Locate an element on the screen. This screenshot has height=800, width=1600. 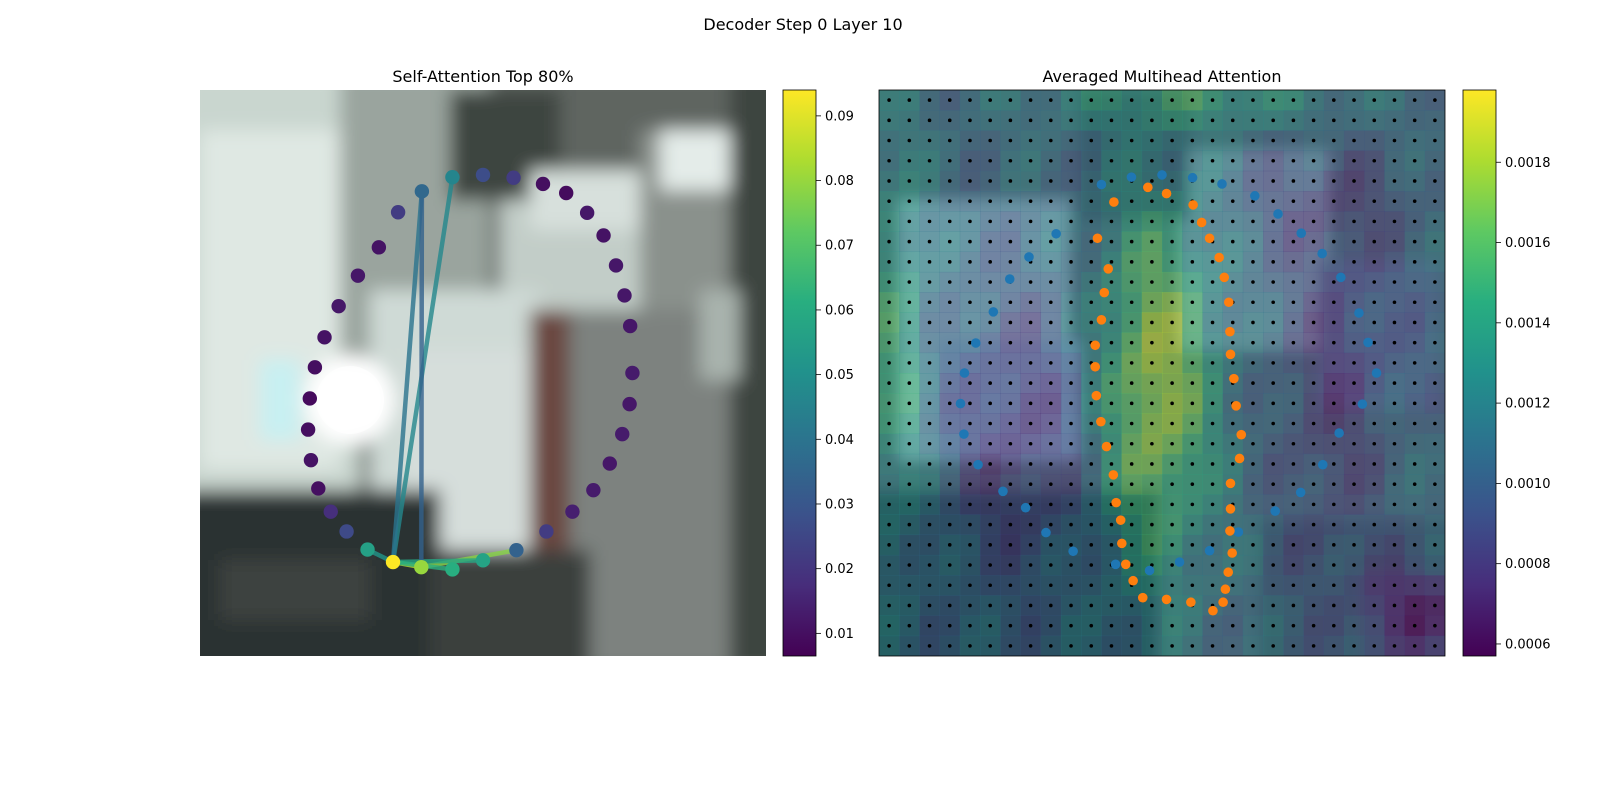
colorbar-tick-label: 0.04 is located at coordinates (839, 440).